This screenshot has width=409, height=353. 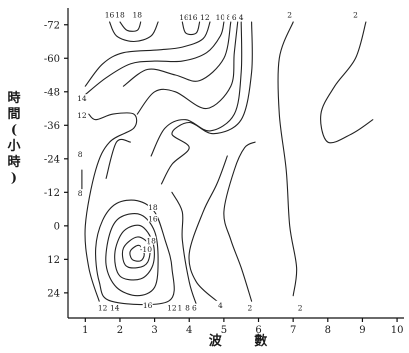 What do you see at coordinates (242, 327) in the screenshot?
I see `x-tick-group: 1 2 3 4 5 6 7 8 9 10` at bounding box center [242, 327].